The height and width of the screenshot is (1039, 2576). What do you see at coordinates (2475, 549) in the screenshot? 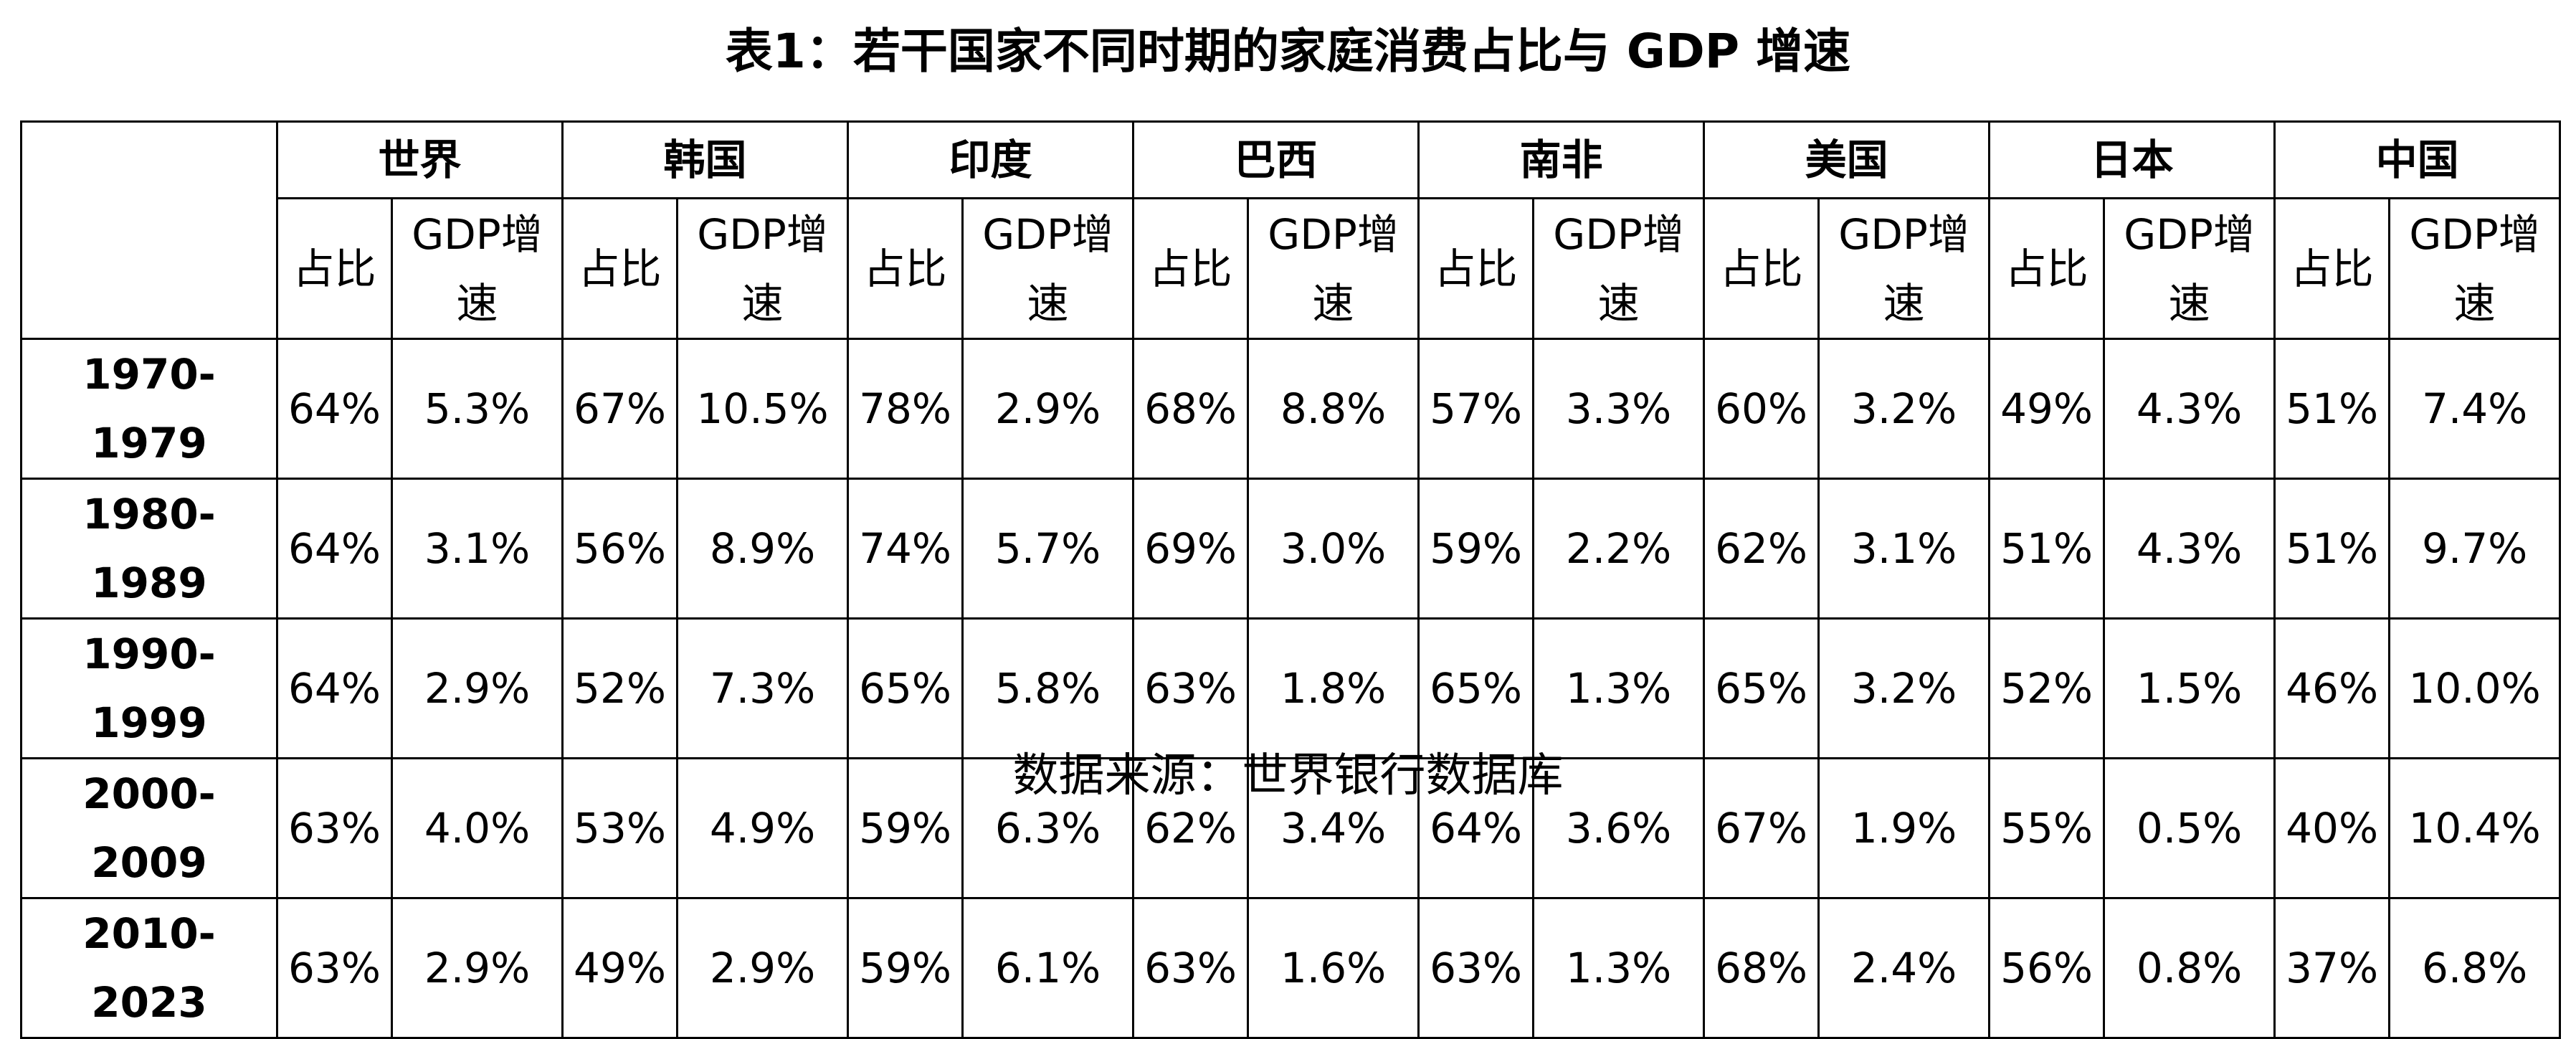
I see `value-cell: 9.7%` at bounding box center [2475, 549].